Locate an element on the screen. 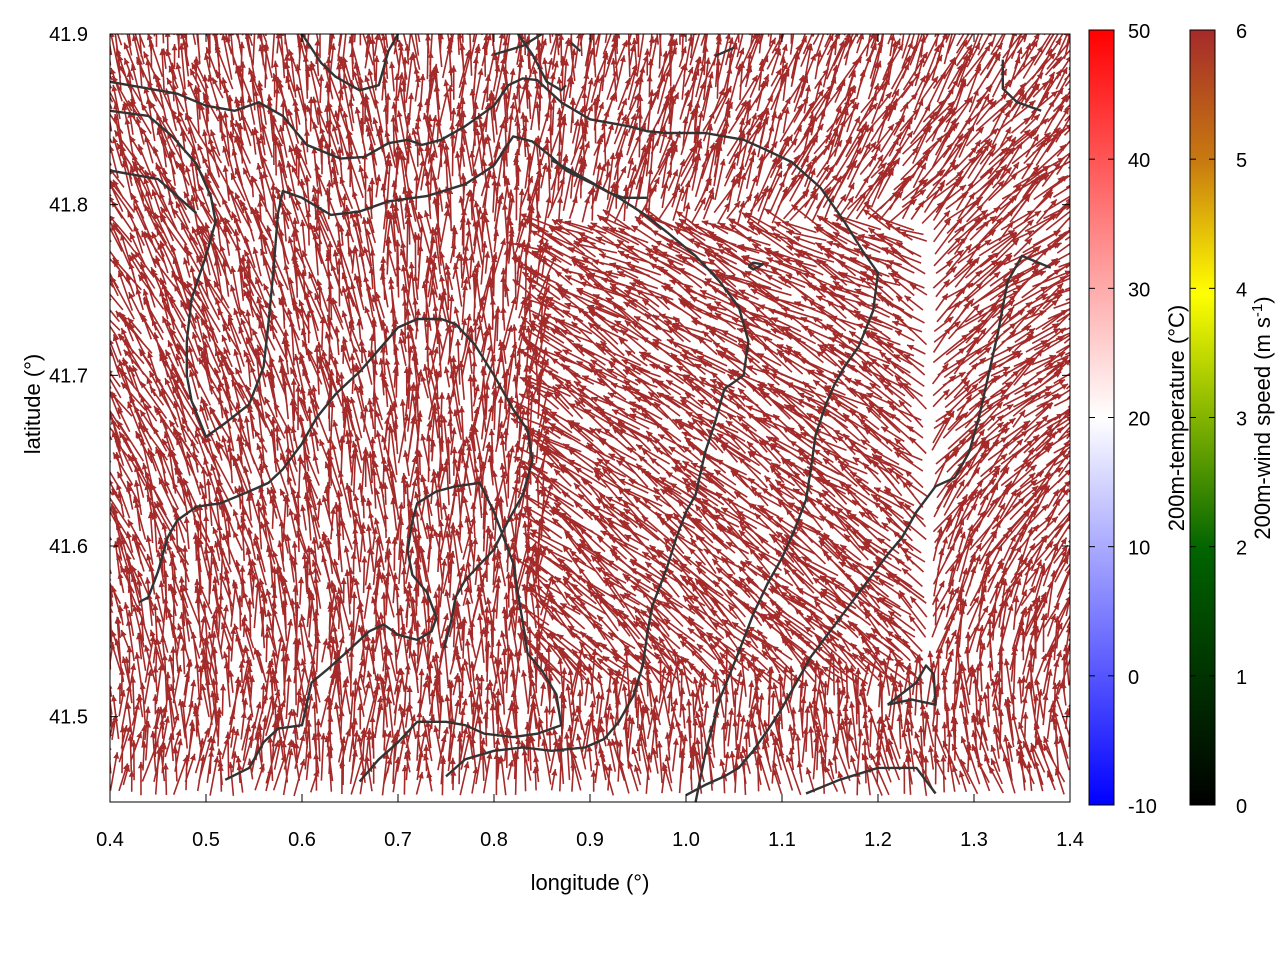 The width and height of the screenshot is (1280, 960). y-axis-title: latitude (°) is located at coordinates (32, 404).